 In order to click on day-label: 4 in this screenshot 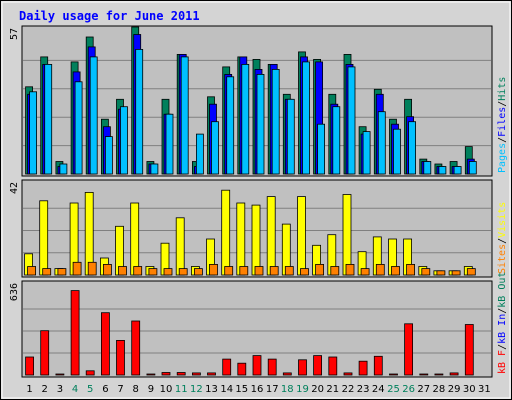, I will do `click(75, 389)`.